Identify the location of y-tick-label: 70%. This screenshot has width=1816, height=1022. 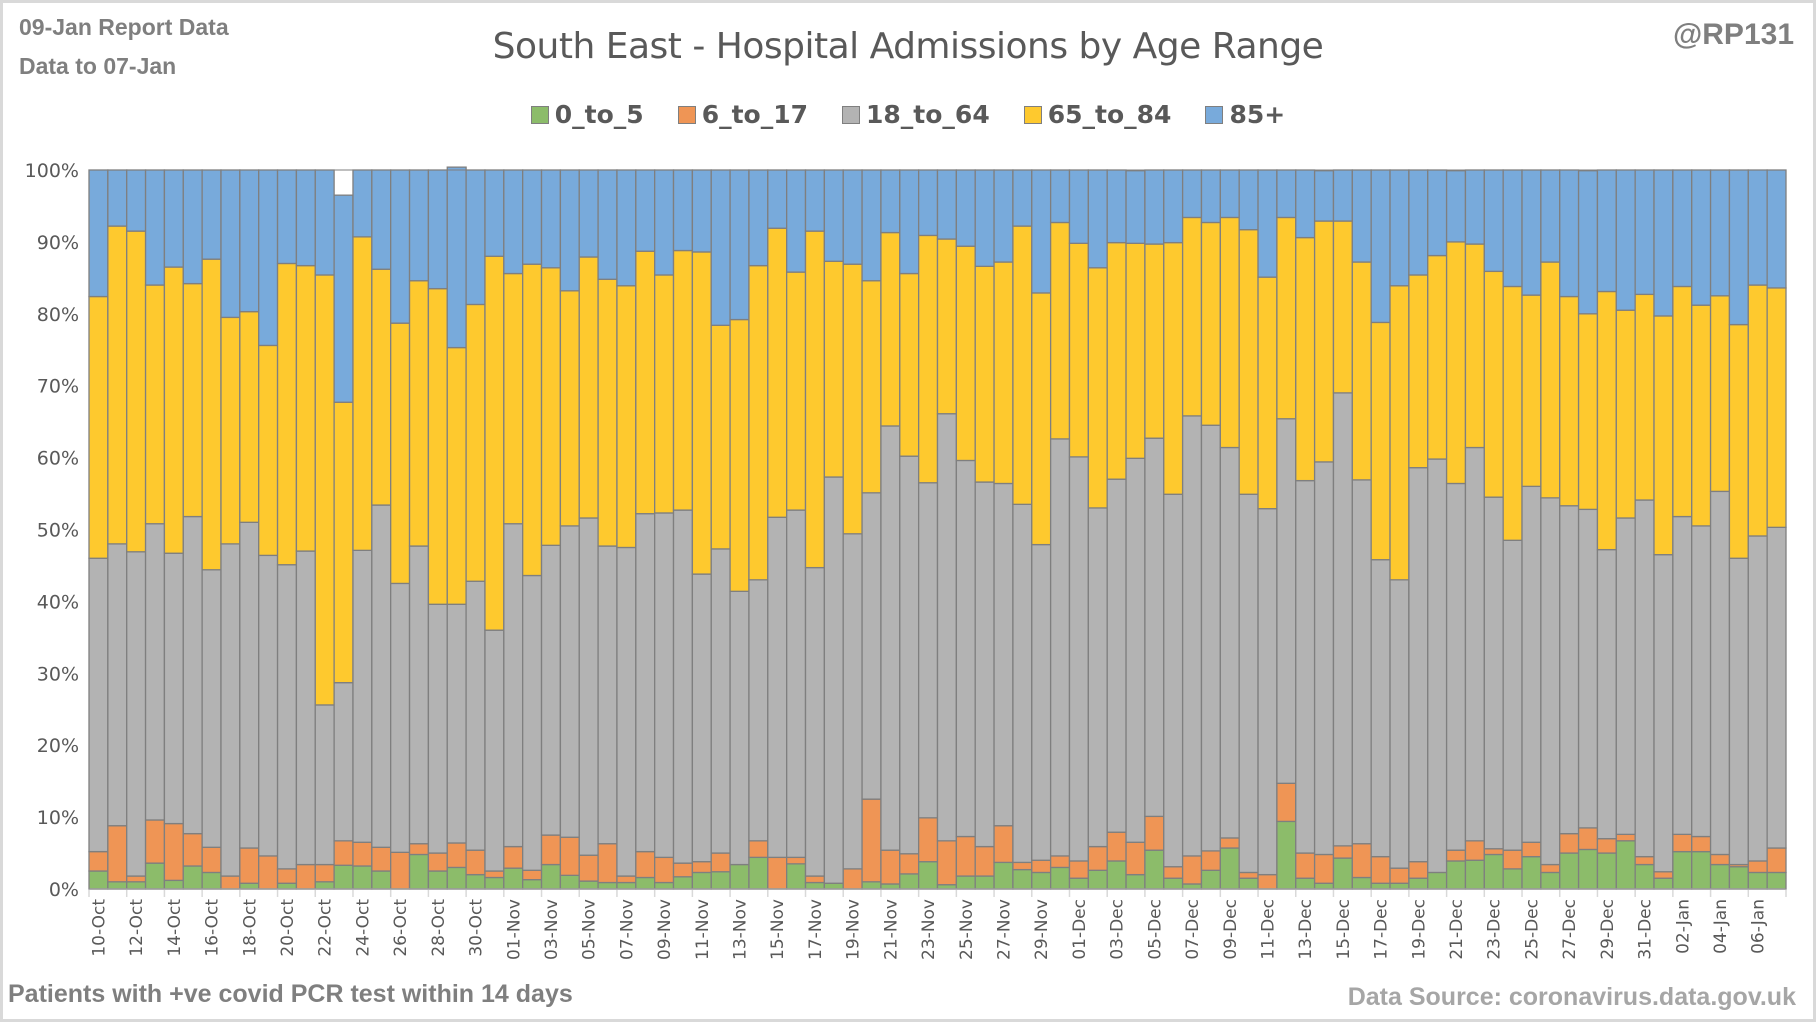
(58, 387).